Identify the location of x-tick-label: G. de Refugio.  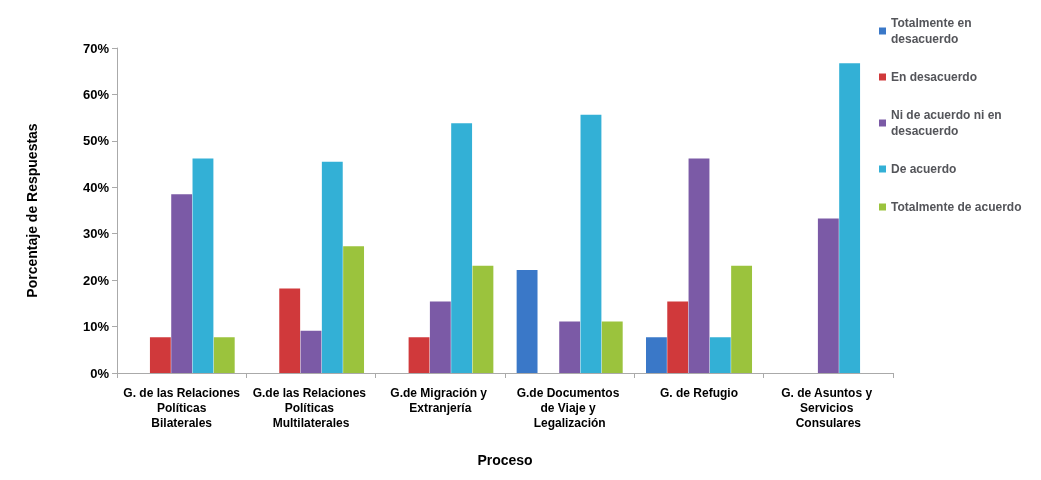
(699, 392).